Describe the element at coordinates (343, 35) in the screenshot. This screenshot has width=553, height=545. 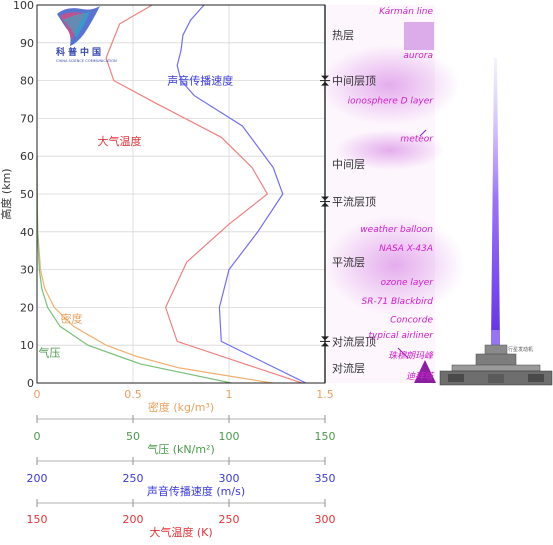
I see `layer-label: 热层` at that location.